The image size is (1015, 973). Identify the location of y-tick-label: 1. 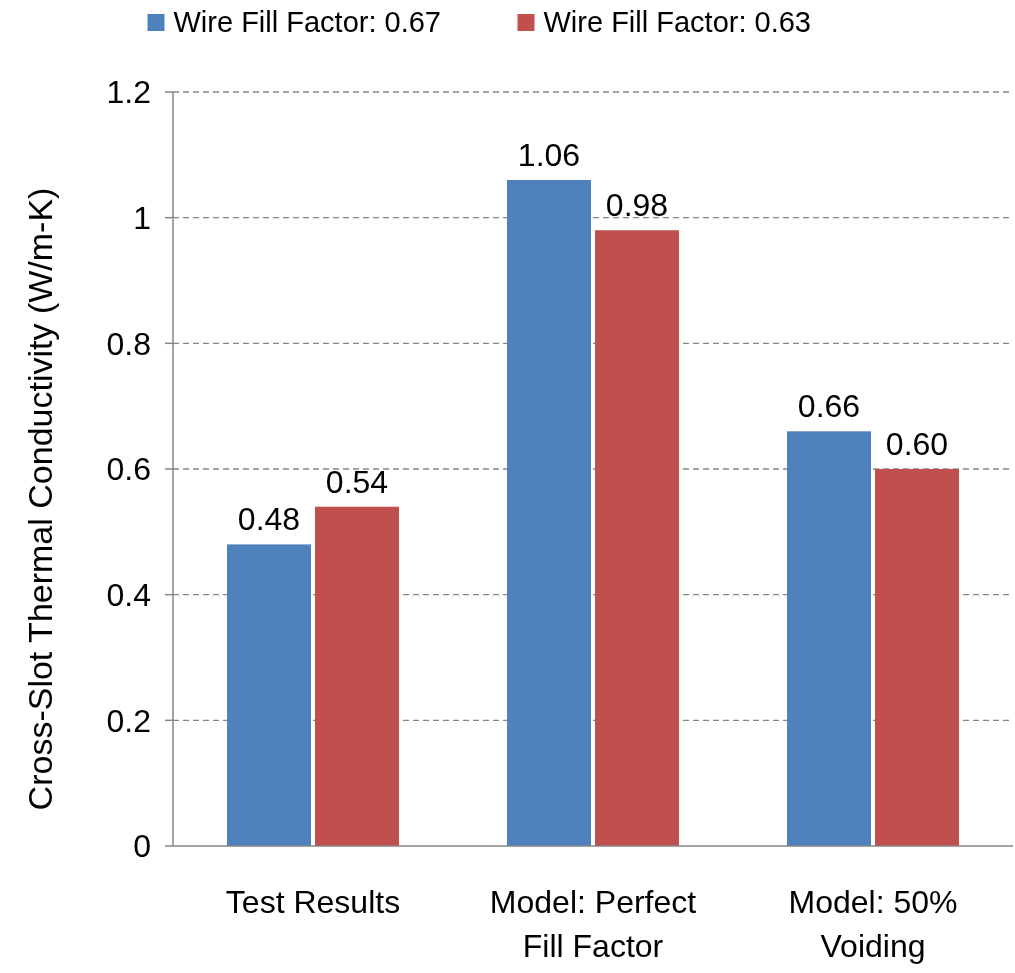
(142, 217).